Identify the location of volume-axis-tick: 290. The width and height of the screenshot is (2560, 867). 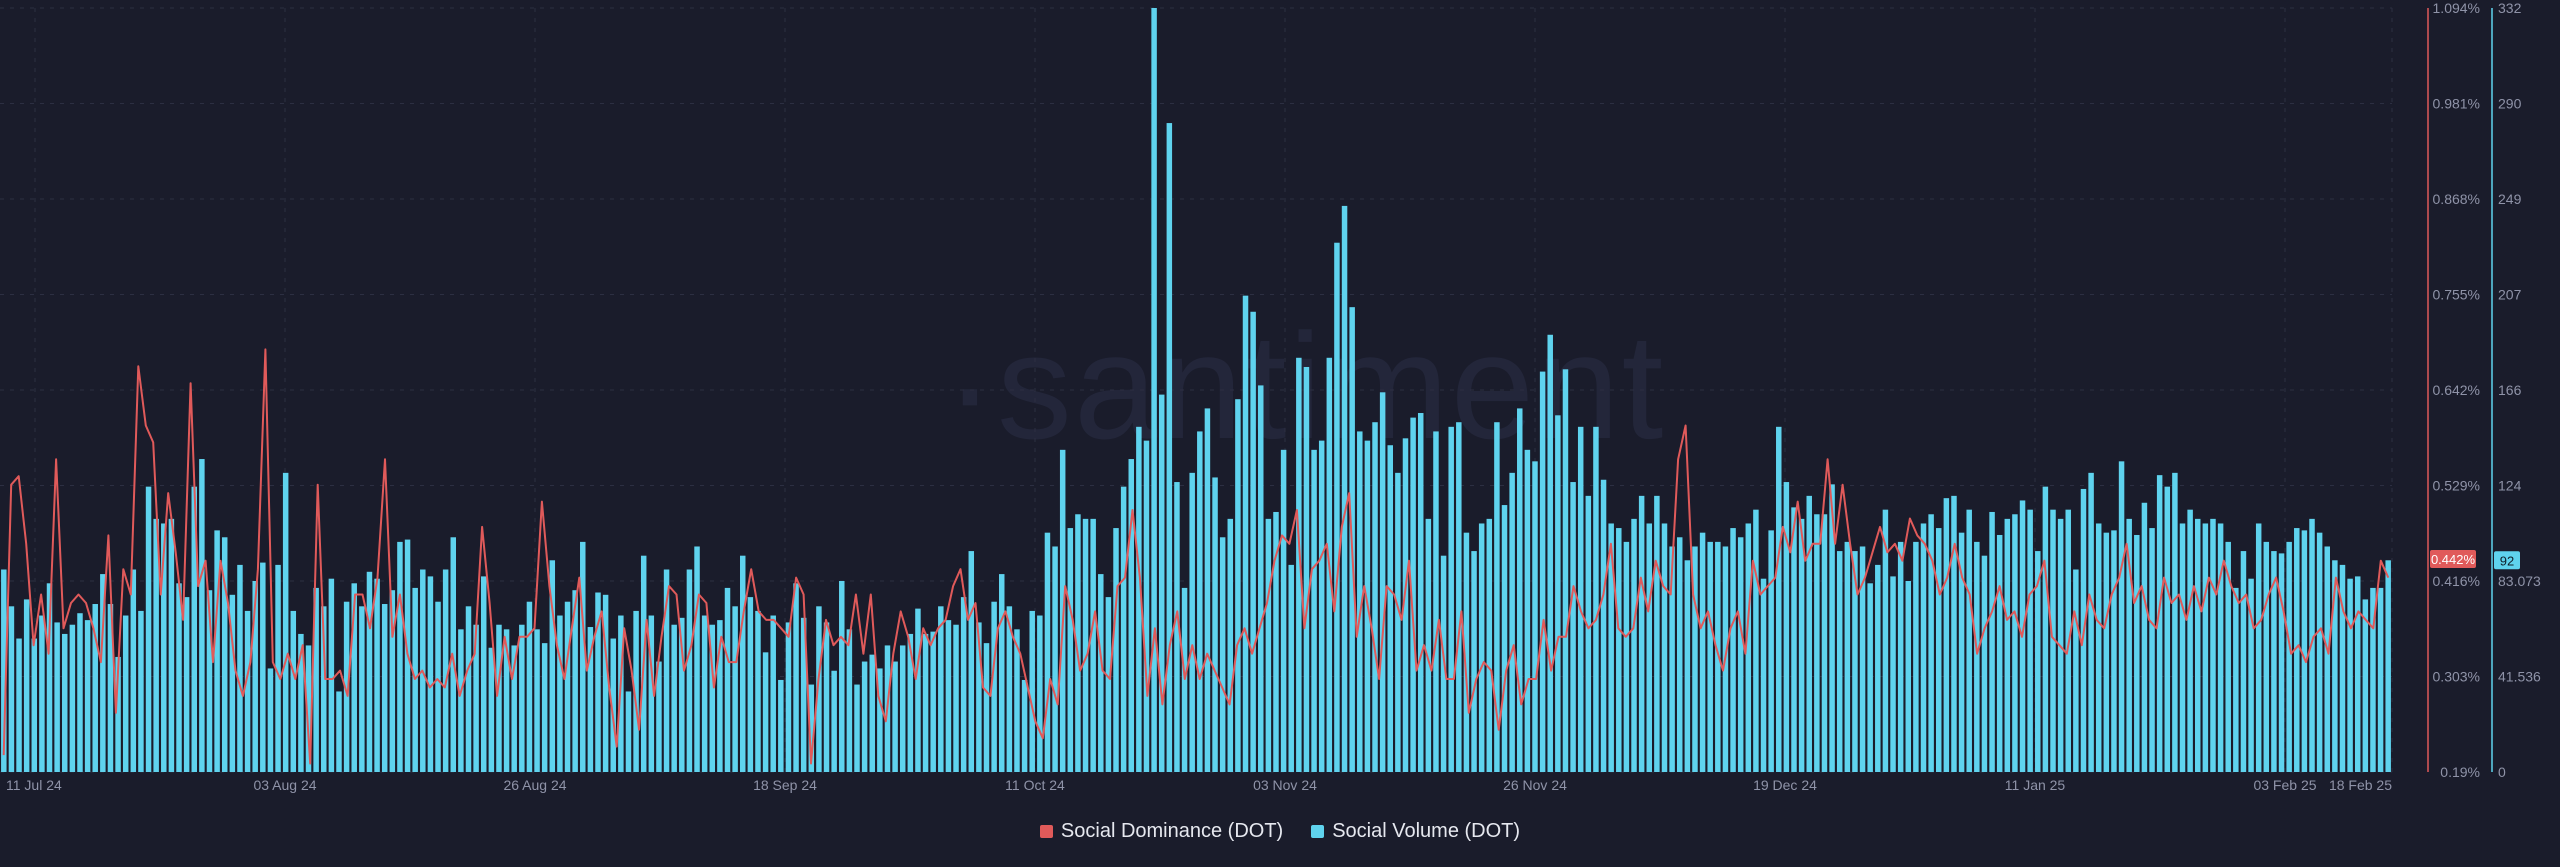
(2510, 104).